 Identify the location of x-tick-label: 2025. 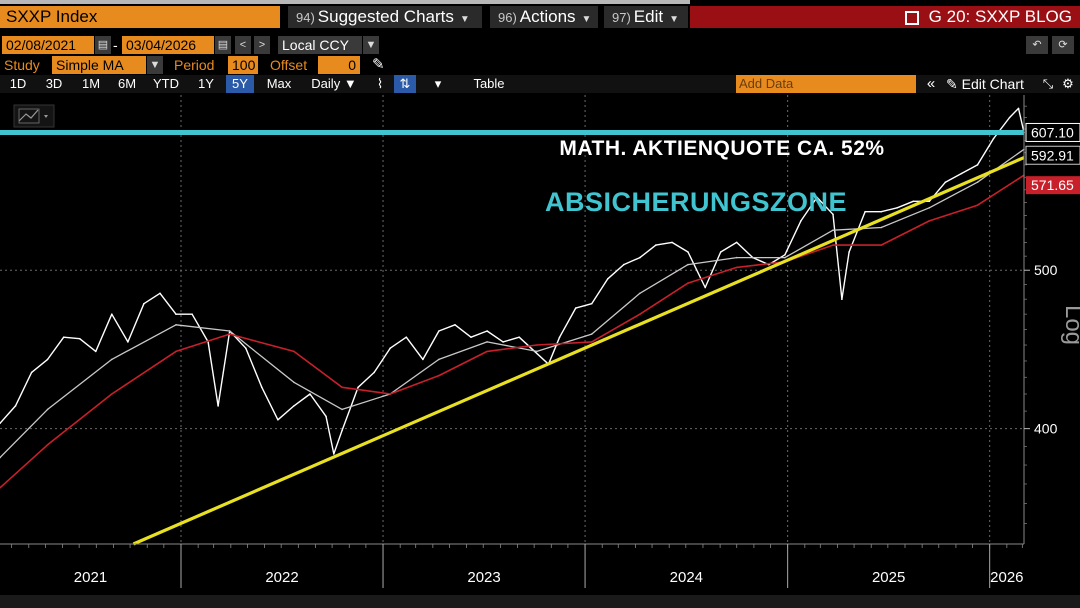
(888, 577).